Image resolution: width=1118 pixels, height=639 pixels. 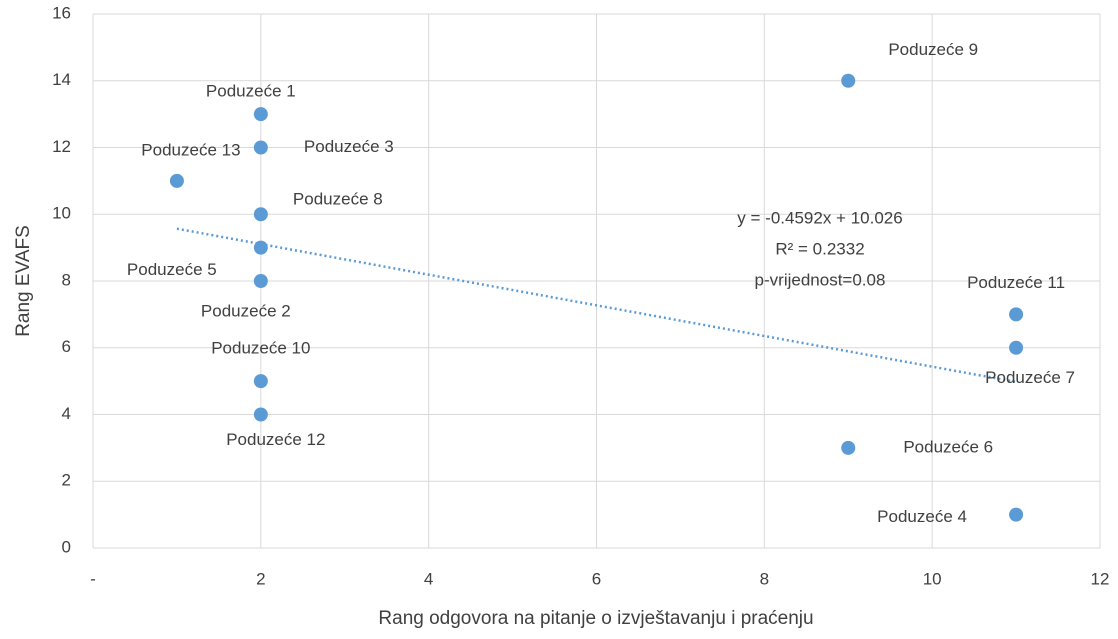 What do you see at coordinates (66, 546) in the screenshot?
I see `y-tick-label: 0` at bounding box center [66, 546].